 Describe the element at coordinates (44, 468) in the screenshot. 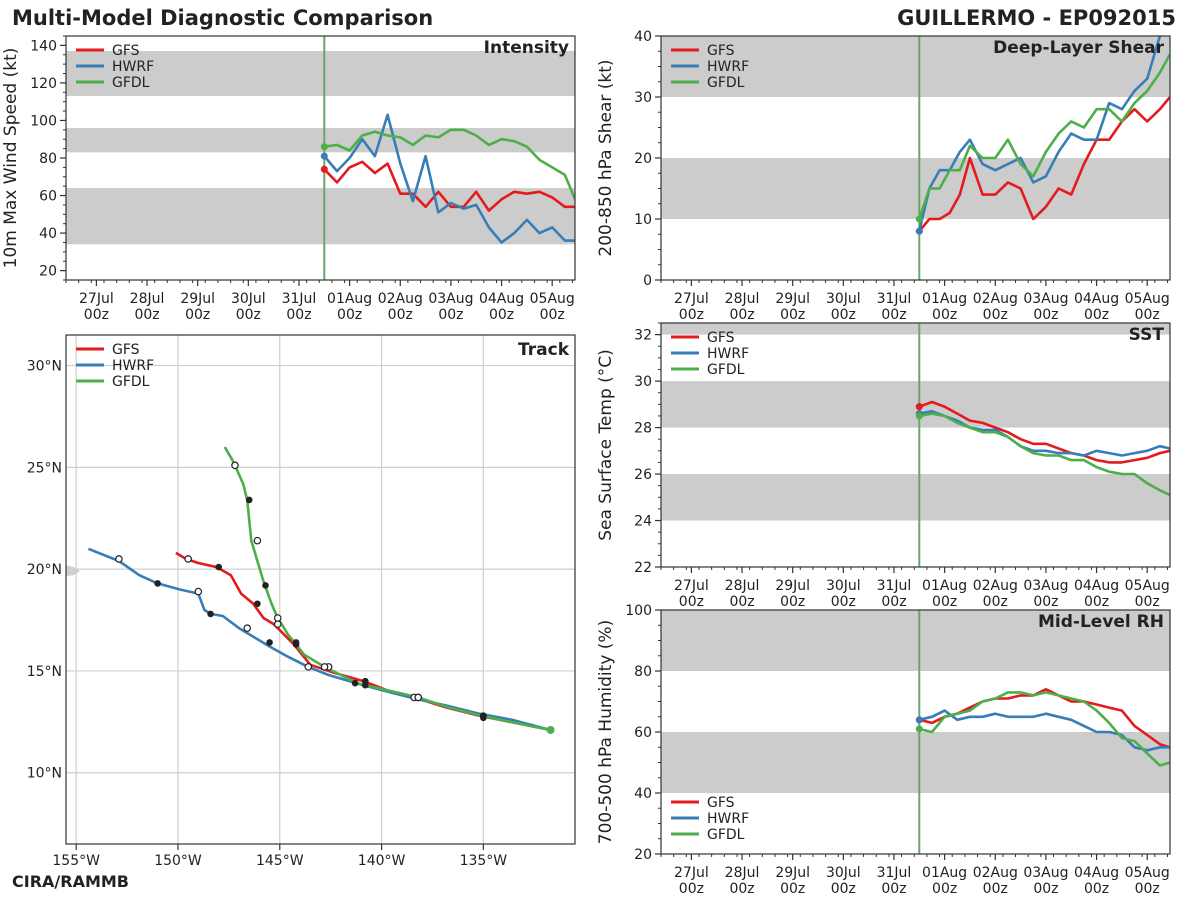

I see `track-y-tick-label: 25°N` at that location.